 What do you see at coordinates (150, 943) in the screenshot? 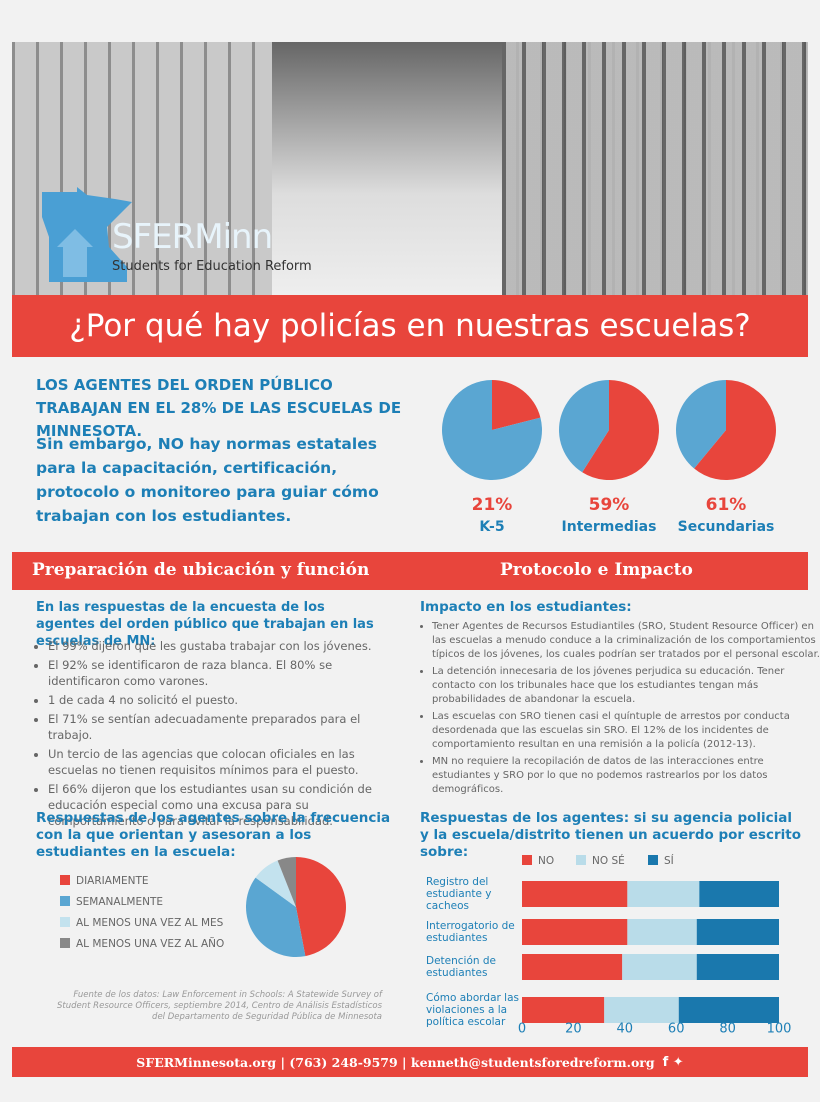
I see `legend-label: AL MENOS UNA VEZ AL AÑO` at bounding box center [150, 943].